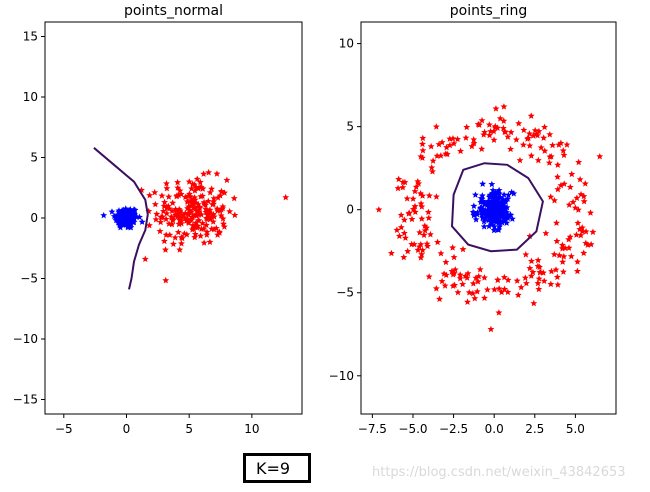 The height and width of the screenshot is (492, 650). What do you see at coordinates (273, 468) in the screenshot?
I see `k-value-label: K=9` at bounding box center [273, 468].